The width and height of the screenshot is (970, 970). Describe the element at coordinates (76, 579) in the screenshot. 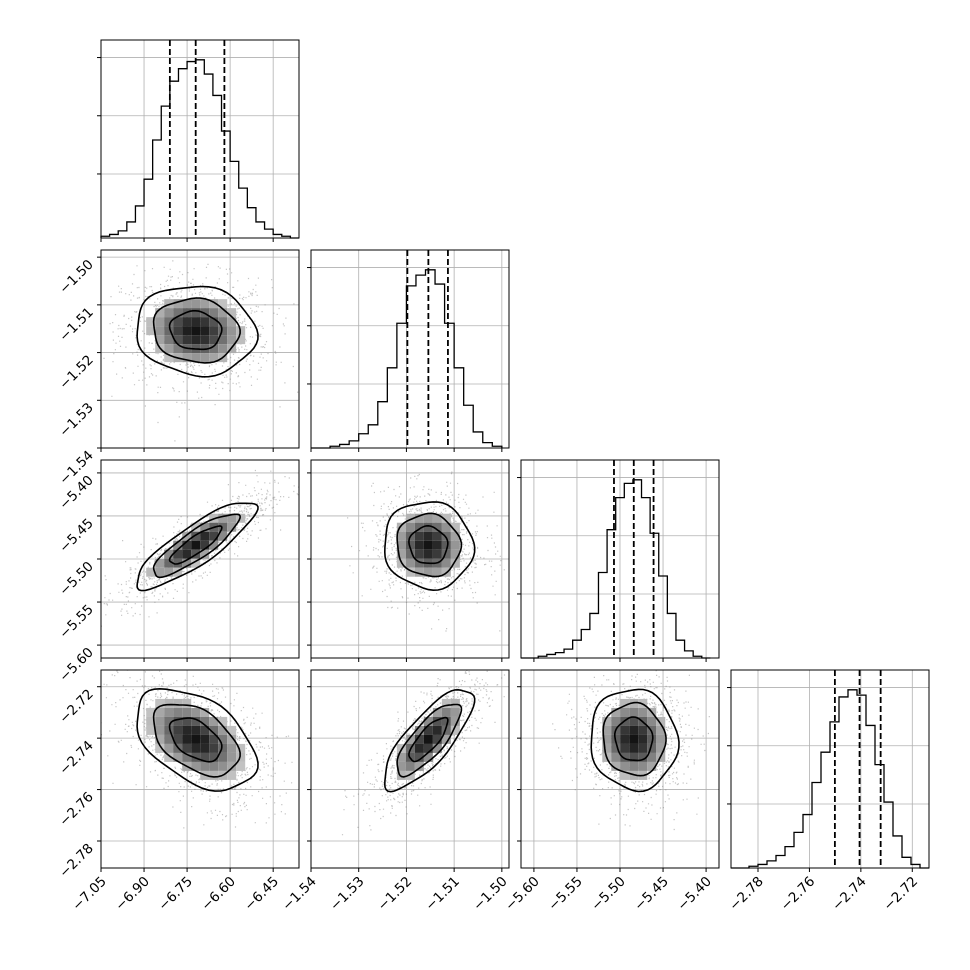

I see `y-tick-label-2-2: −5.50` at that location.